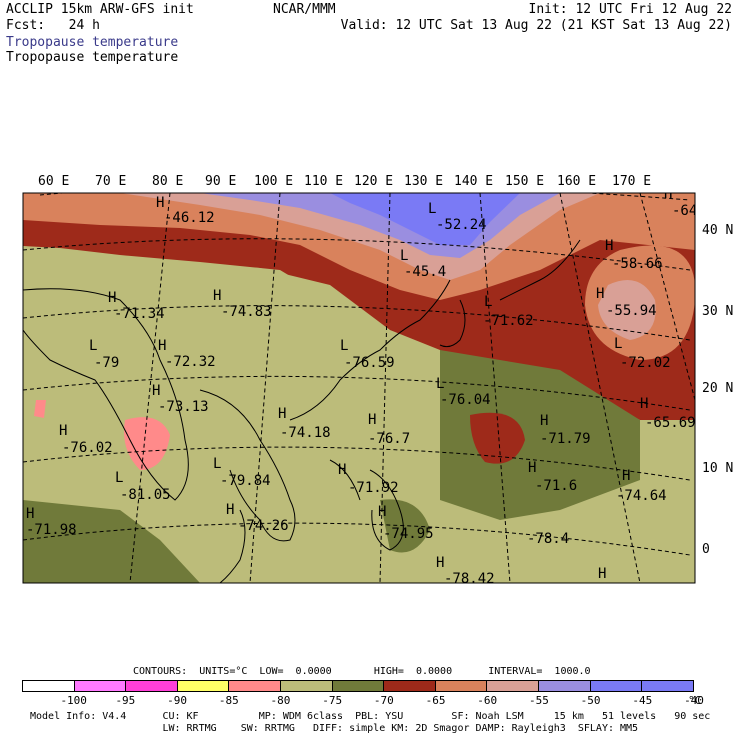 Image resolution: width=740 pixels, height=740 pixels. What do you see at coordinates (565, 439) in the screenshot?
I see `hl-value: -71.79` at bounding box center [565, 439].